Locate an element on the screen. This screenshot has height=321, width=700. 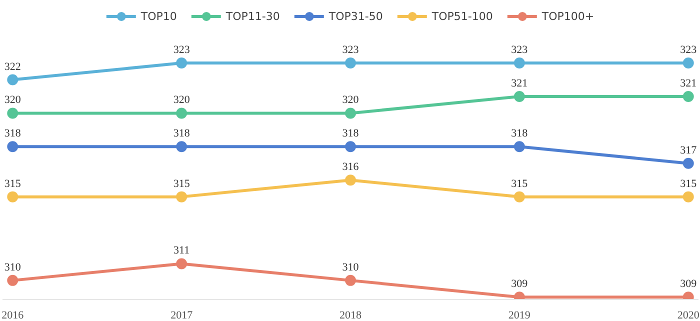
legend-label: TOP10 is located at coordinates (158, 16).